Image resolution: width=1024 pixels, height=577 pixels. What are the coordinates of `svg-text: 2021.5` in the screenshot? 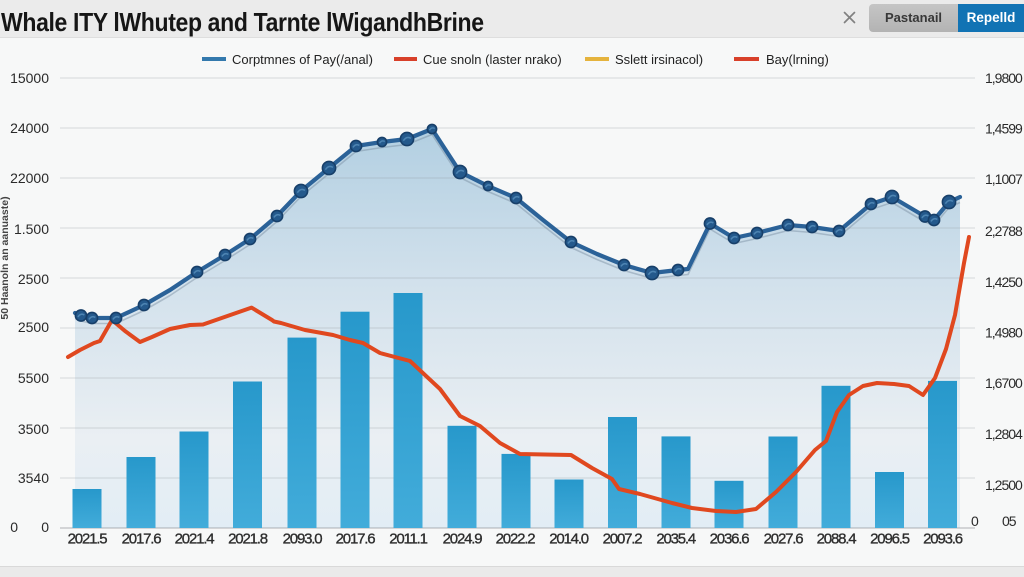 It's located at (88, 539).